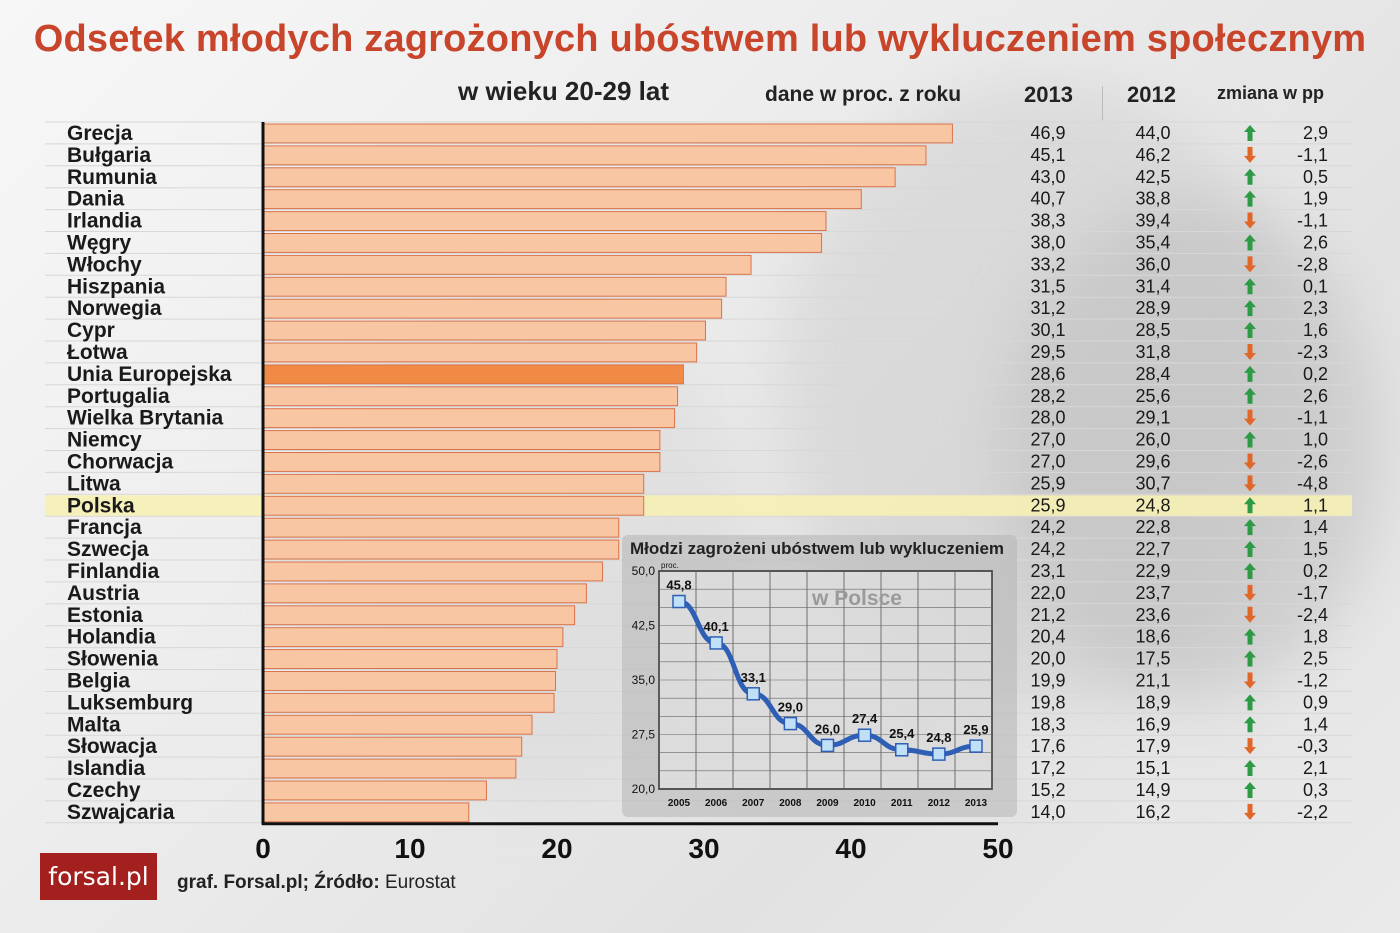 The height and width of the screenshot is (933, 1400). Describe the element at coordinates (94, 483) in the screenshot. I see `country-label: Litwa` at that location.